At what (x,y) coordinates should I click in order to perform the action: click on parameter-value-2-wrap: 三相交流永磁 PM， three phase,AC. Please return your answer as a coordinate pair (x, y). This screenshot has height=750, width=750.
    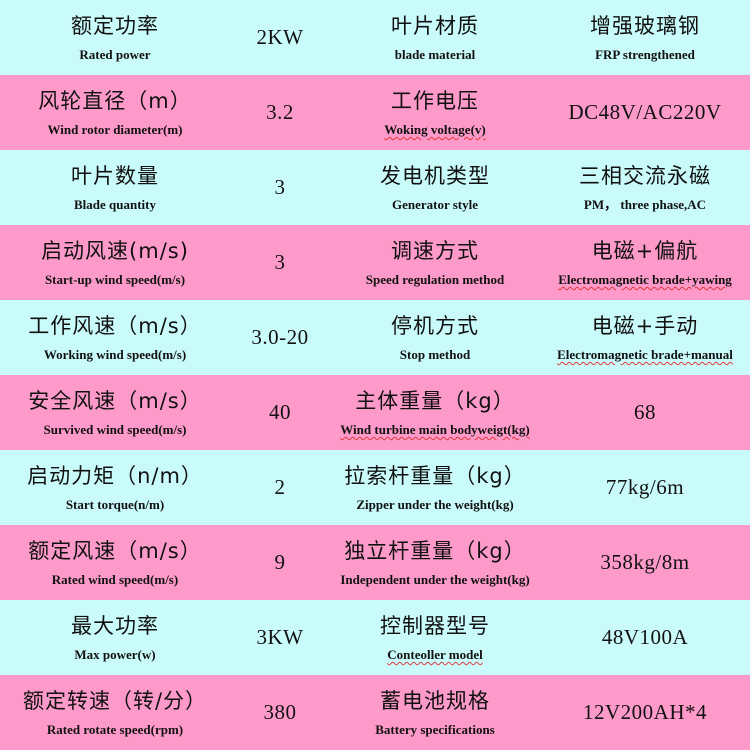
    Looking at the image, I should click on (645, 187).